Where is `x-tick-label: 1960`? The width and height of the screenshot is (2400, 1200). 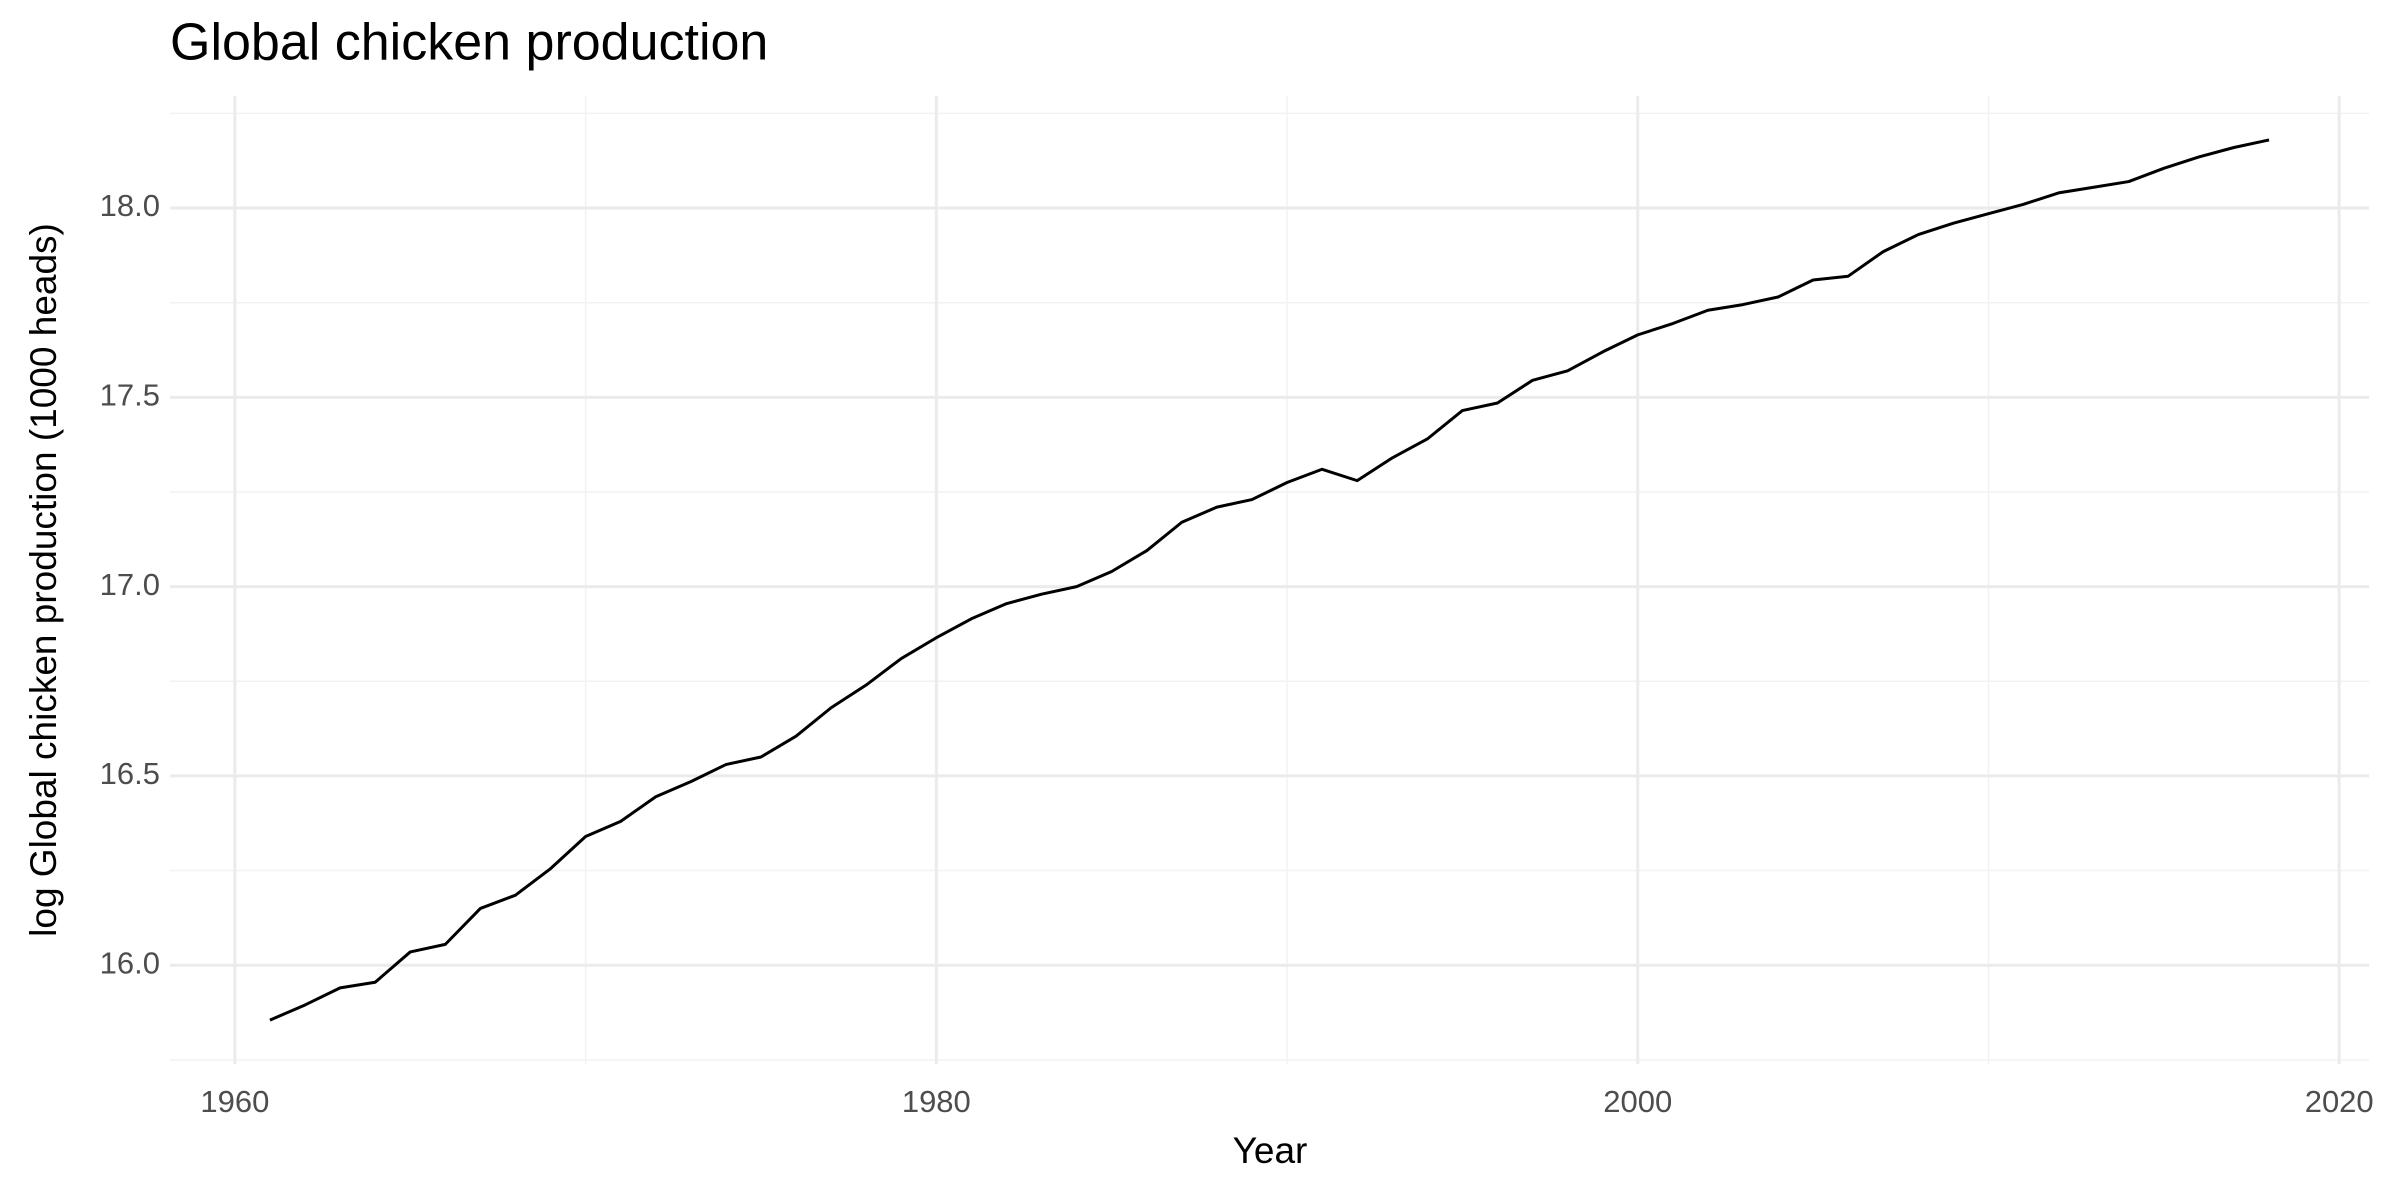 x-tick-label: 1960 is located at coordinates (234, 1101).